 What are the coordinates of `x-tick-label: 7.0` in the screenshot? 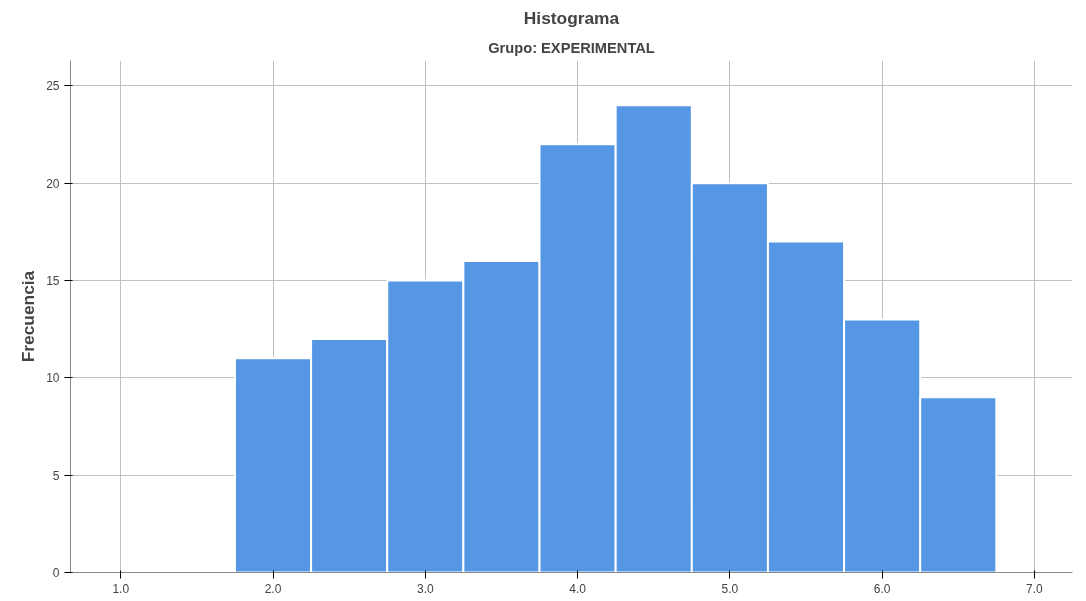 It's located at (1035, 588).